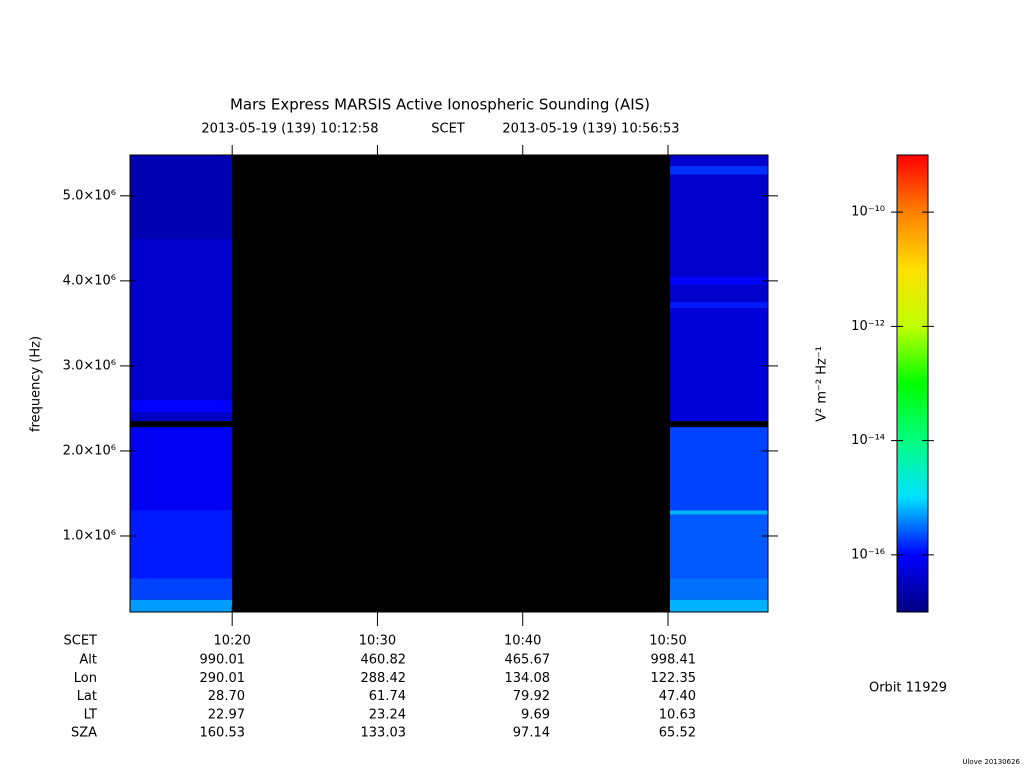  I want to click on ephemeris-value: 160.53, so click(223, 733).